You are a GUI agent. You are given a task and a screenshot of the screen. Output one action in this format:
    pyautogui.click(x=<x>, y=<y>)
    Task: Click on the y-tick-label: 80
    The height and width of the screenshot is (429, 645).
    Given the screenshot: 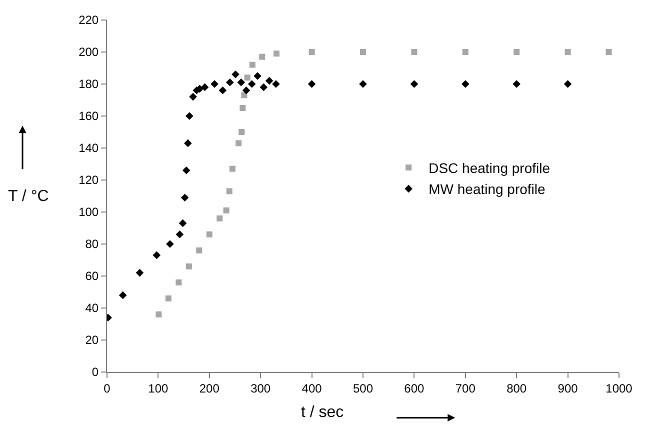 What is the action you would take?
    pyautogui.click(x=92, y=244)
    